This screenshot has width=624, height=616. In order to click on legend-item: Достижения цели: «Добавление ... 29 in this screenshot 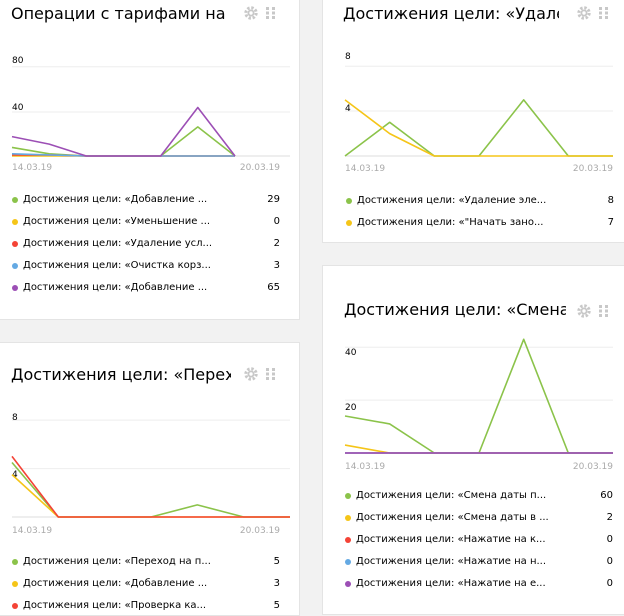, I will do `click(146, 200)`.